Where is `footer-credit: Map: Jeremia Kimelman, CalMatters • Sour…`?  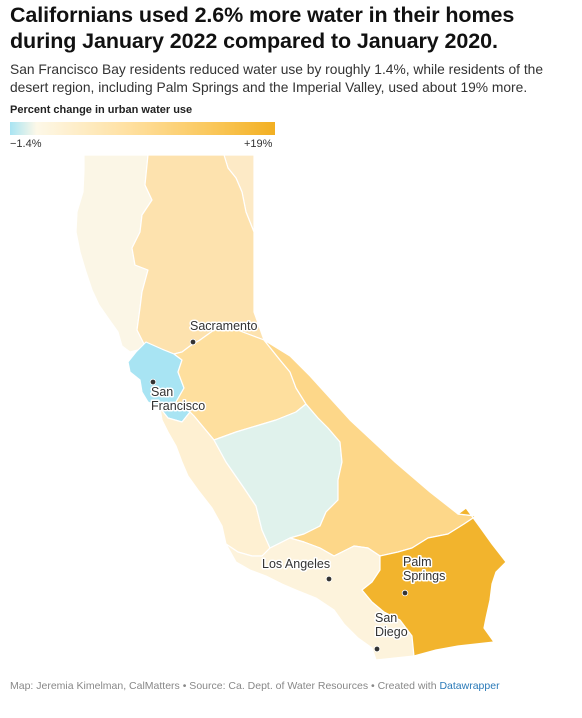 footer-credit: Map: Jeremia Kimelman, CalMatters • Sour… is located at coordinates (255, 686).